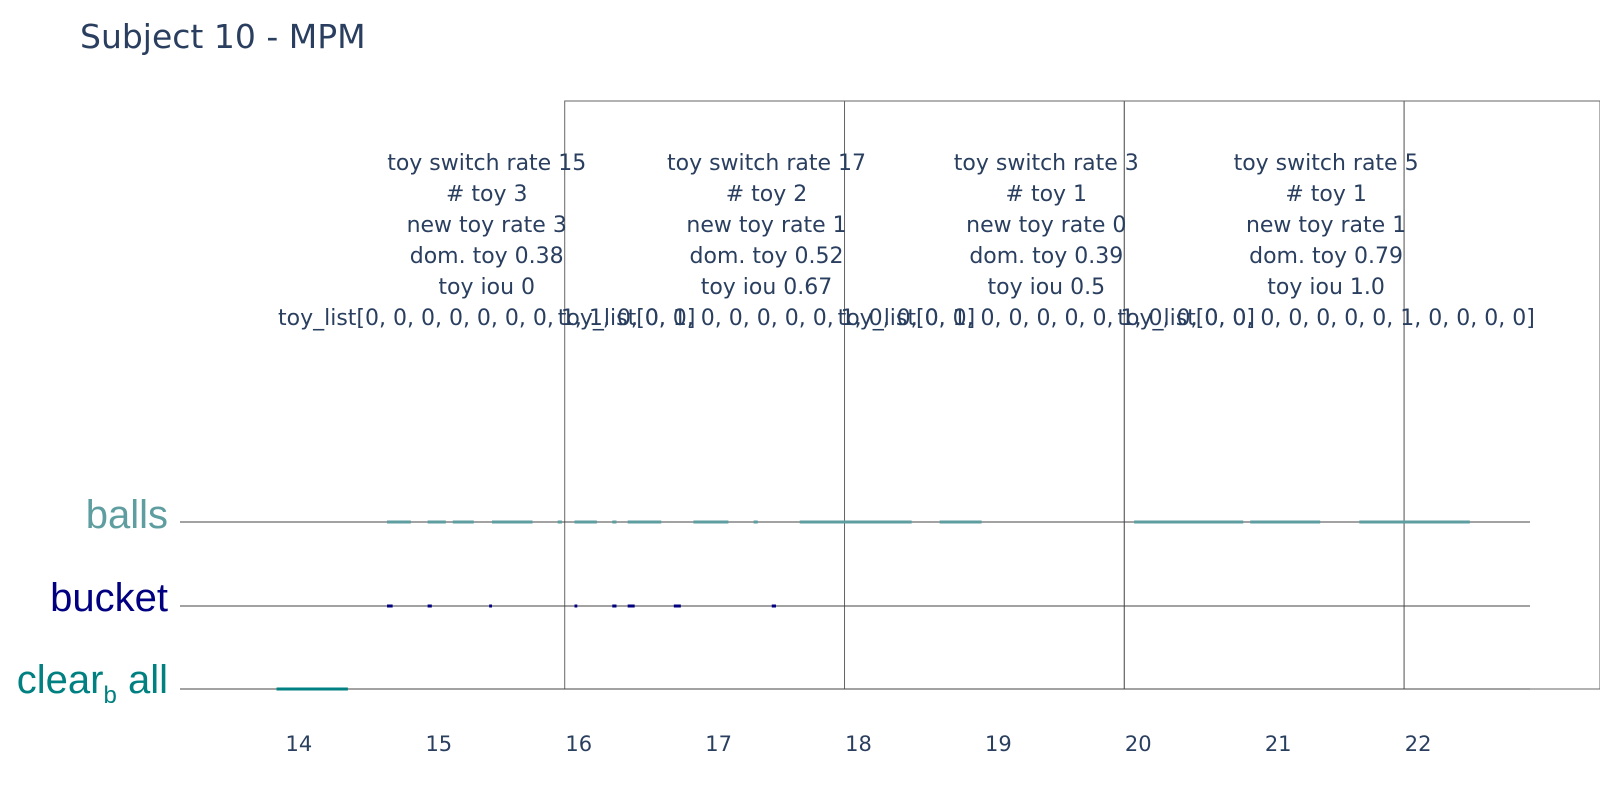 The width and height of the screenshot is (1600, 800). Describe the element at coordinates (127, 515) in the screenshot. I see `row-label-balls: balls` at that location.